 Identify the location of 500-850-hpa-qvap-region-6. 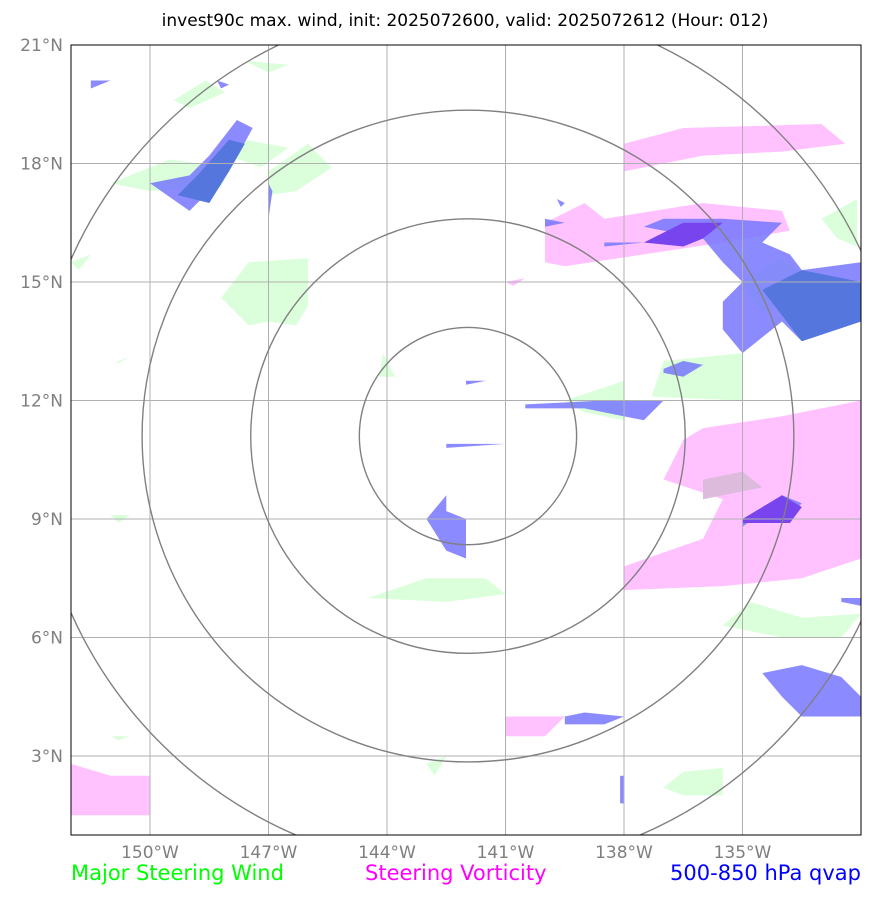
(476, 382).